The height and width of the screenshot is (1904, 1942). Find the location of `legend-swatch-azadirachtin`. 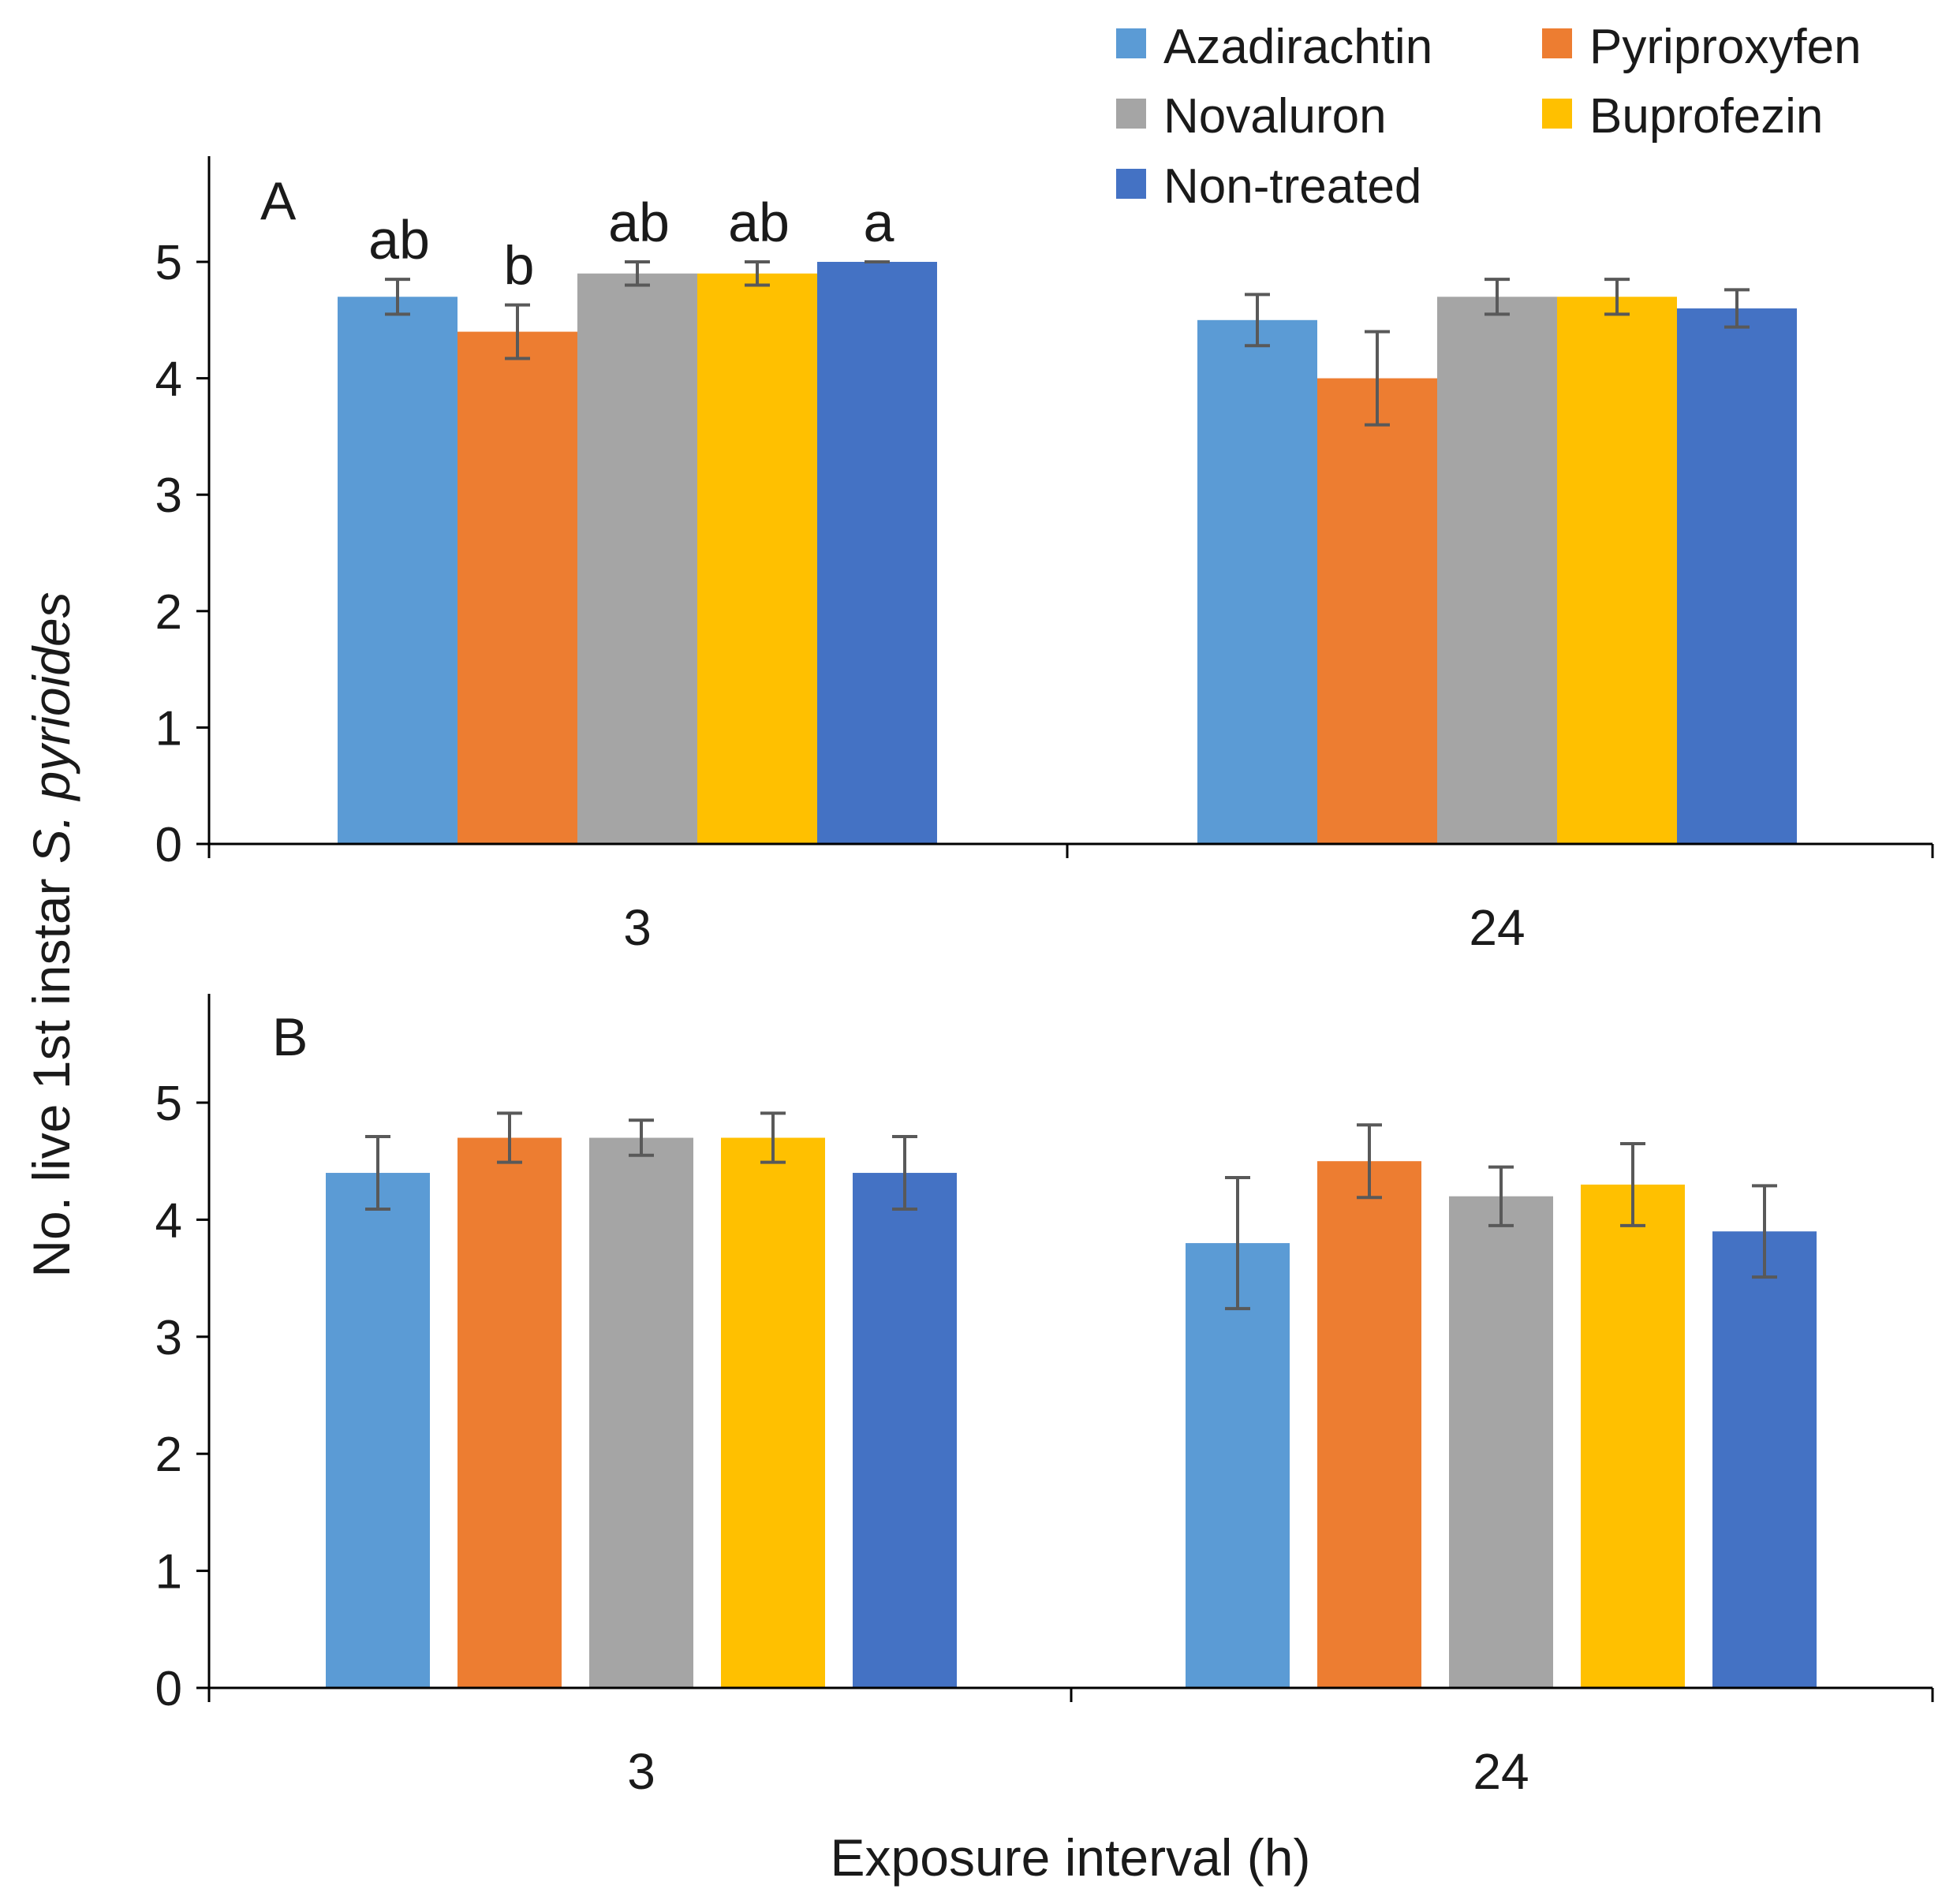

legend-swatch-azadirachtin is located at coordinates (1131, 43).